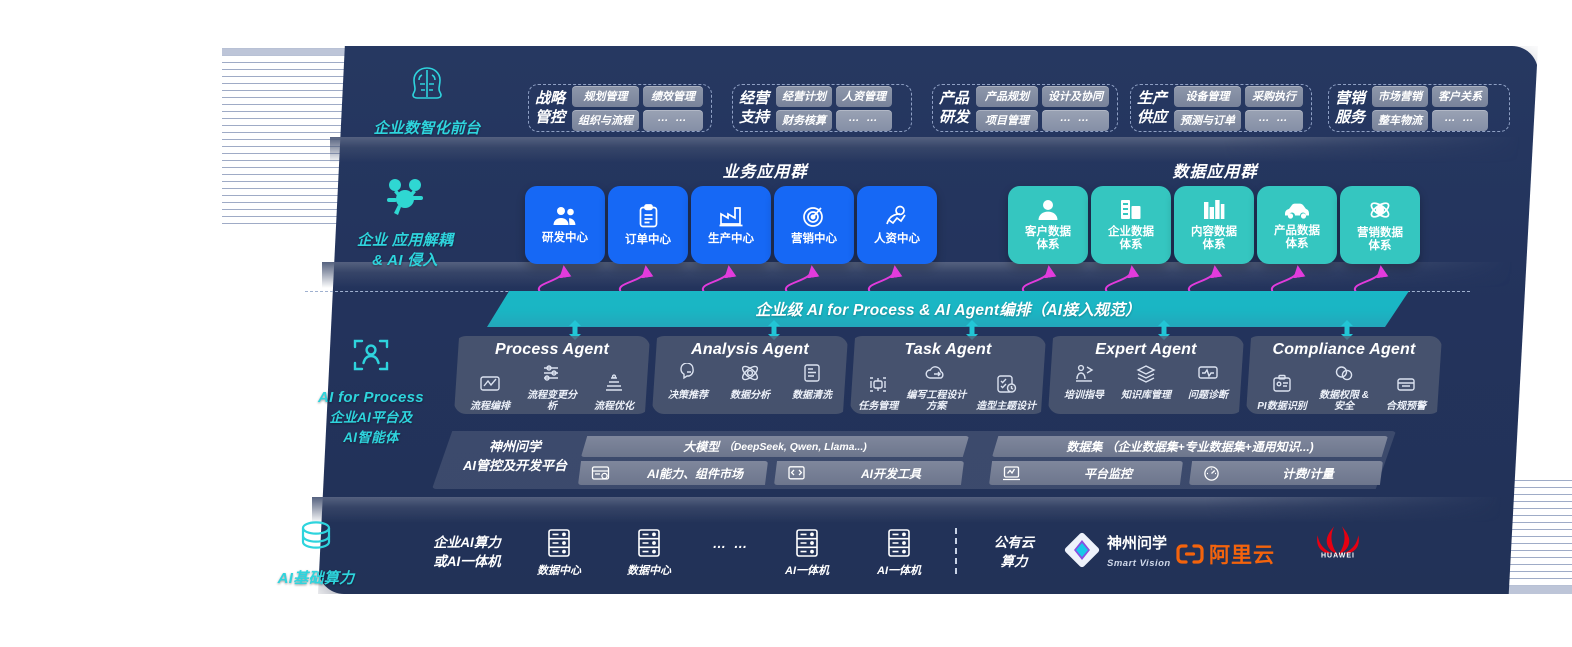 The height and width of the screenshot is (647, 1572). Describe the element at coordinates (514, 465) in the screenshot. I see `ai-platform-name-line2: AI管控及开发平台` at that location.